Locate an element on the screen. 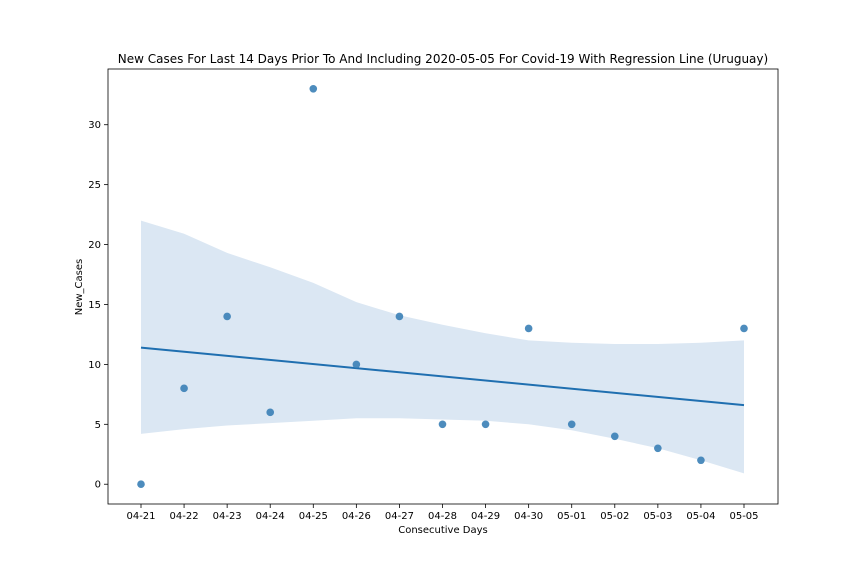 The width and height of the screenshot is (864, 576). y-tick-label: 30 is located at coordinates (94, 125).